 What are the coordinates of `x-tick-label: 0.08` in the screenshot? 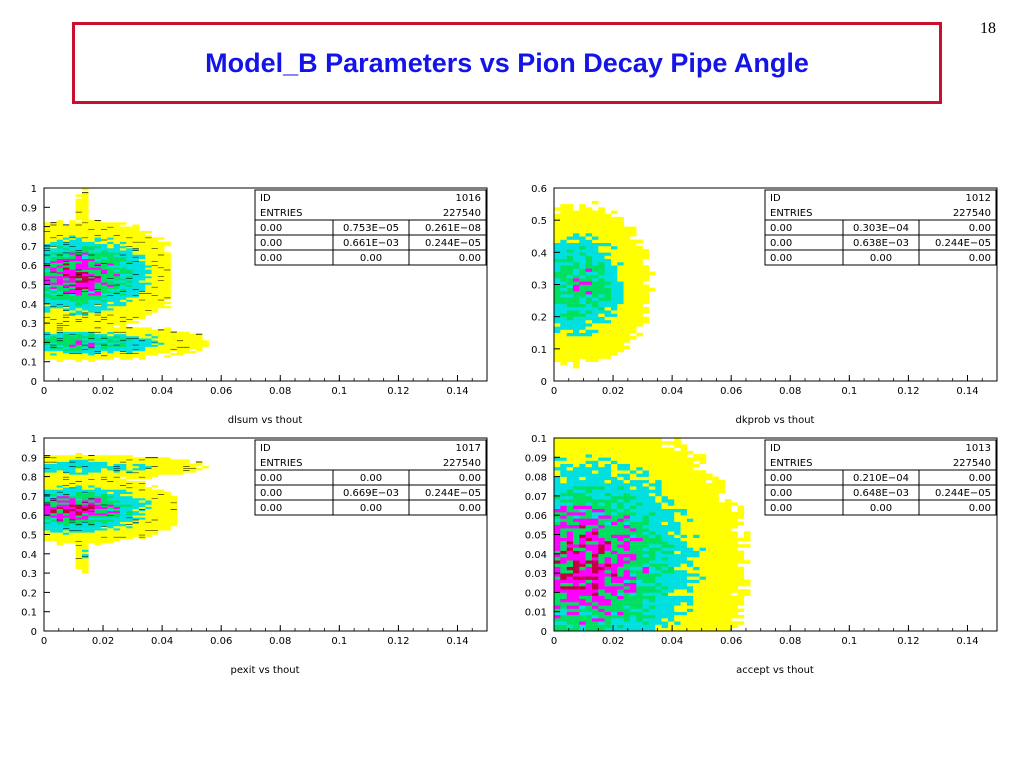 It's located at (280, 641).